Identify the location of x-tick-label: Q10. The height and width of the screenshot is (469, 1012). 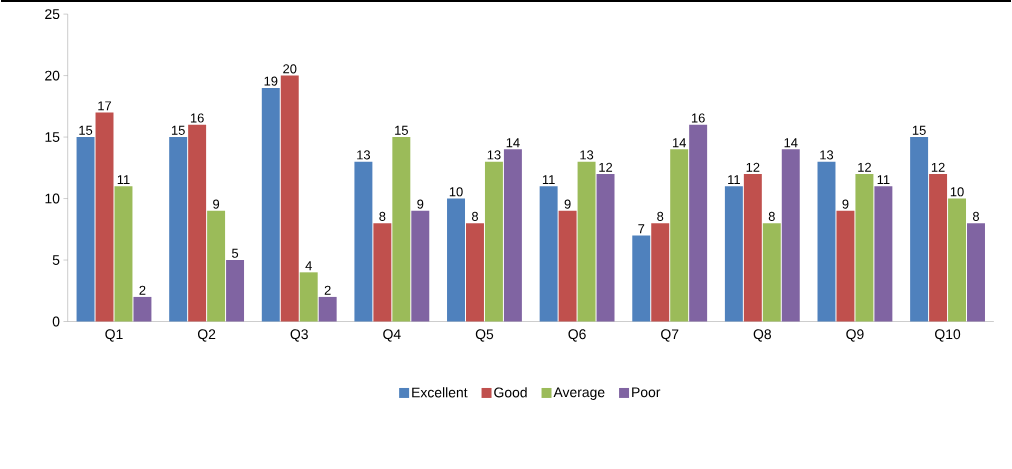
(948, 335).